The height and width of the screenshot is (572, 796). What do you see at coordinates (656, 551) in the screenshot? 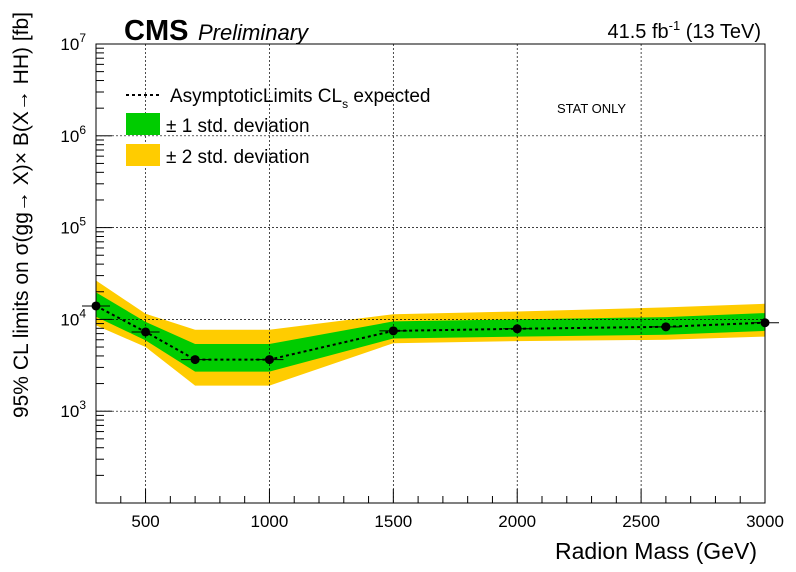
I see `x-axis-title: Radion Mass (GeV)` at bounding box center [656, 551].